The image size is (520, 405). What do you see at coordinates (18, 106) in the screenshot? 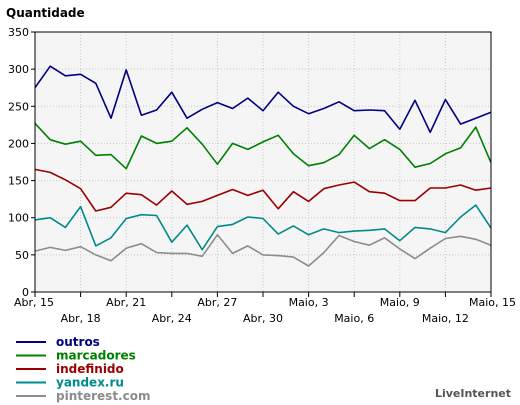
I see `y-tick-label: 250` at bounding box center [18, 106].